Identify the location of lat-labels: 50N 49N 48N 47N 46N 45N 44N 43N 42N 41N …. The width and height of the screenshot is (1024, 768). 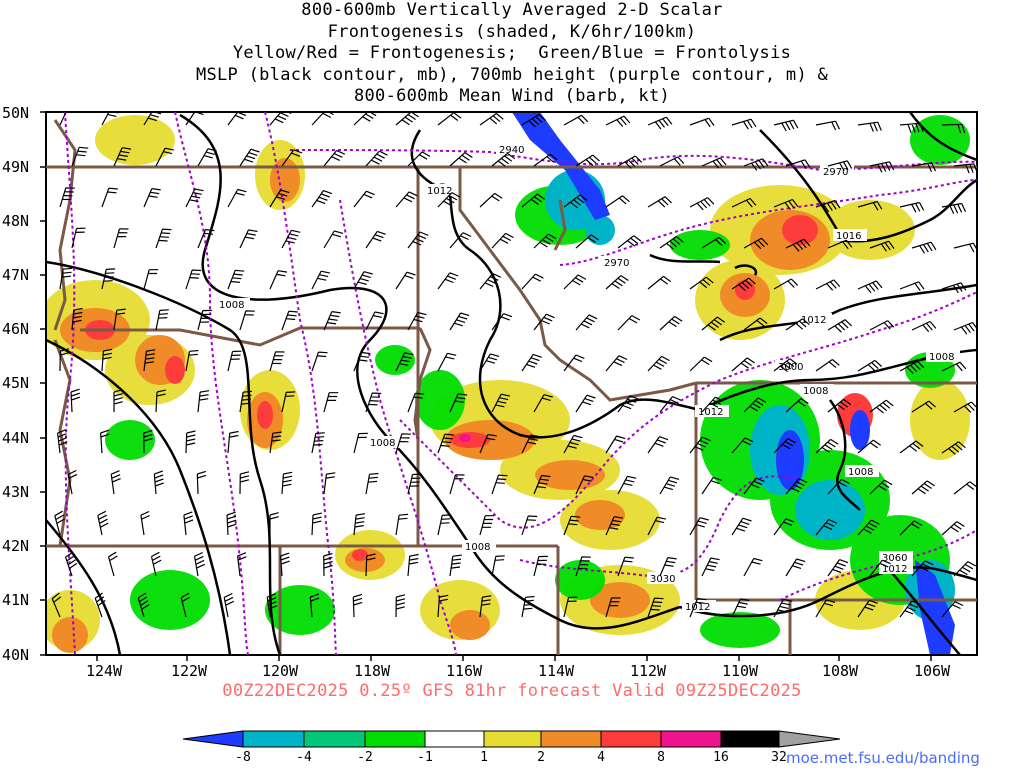
(15, 384).